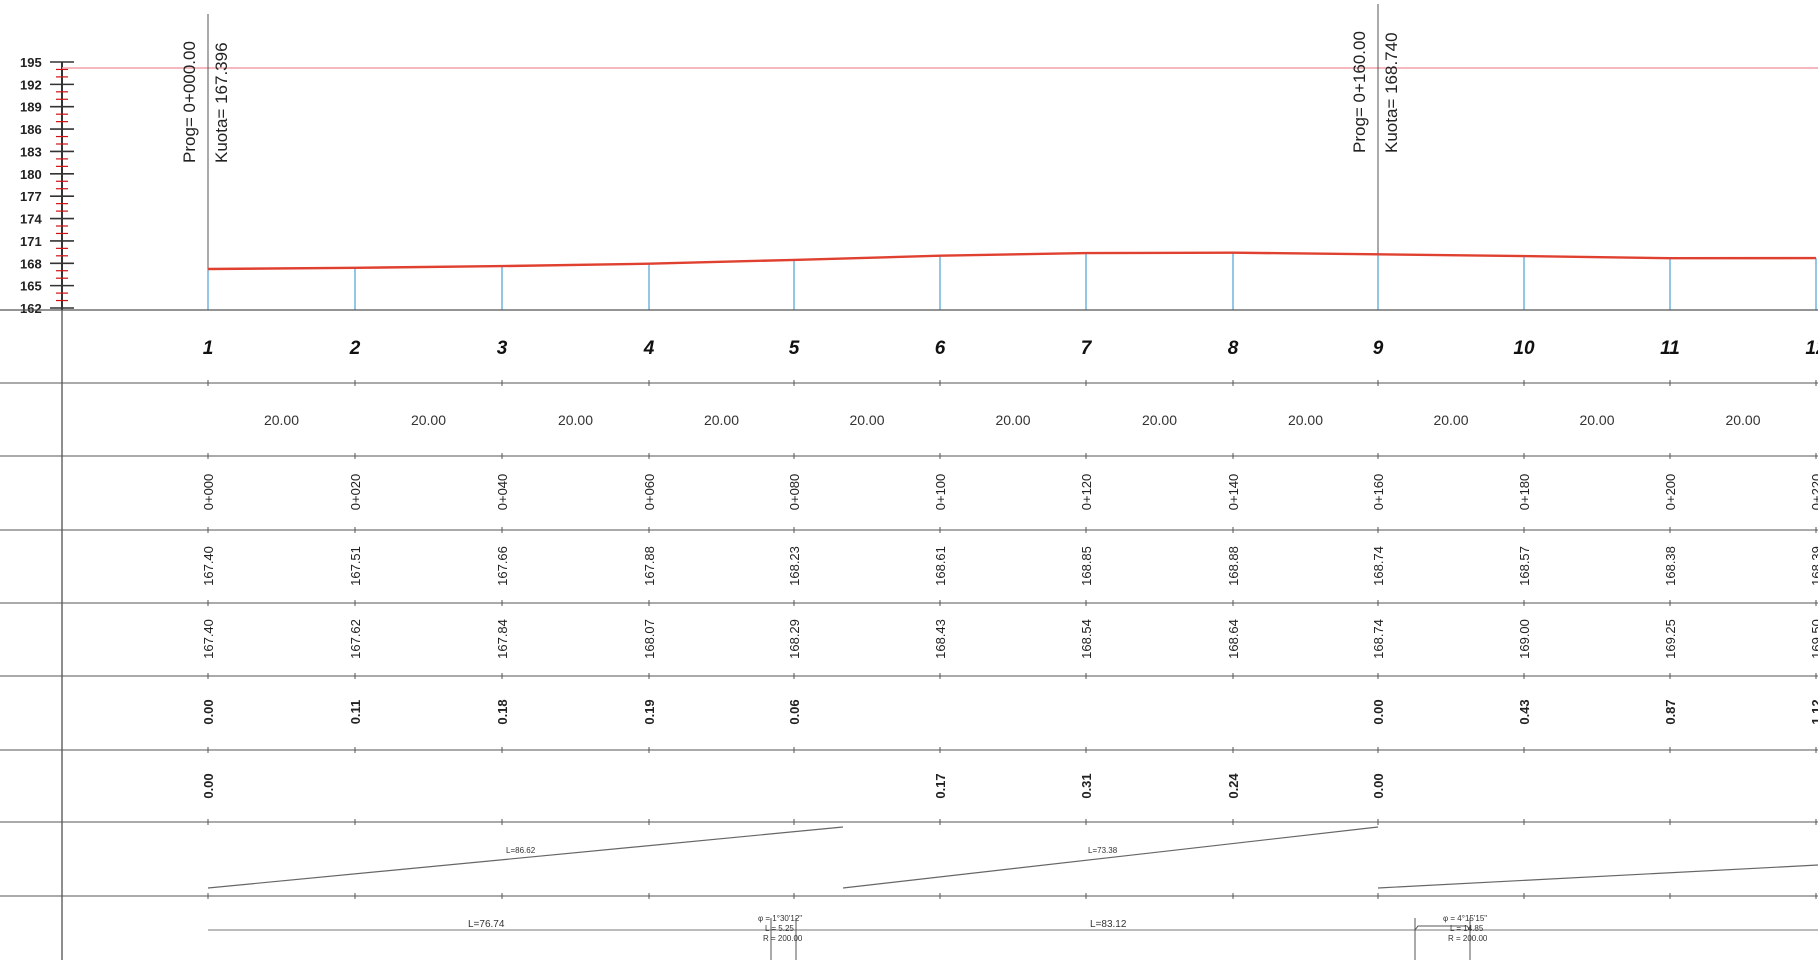  Describe the element at coordinates (940, 639) in the screenshot. I see `design-elevation-label: 168.43` at that location.